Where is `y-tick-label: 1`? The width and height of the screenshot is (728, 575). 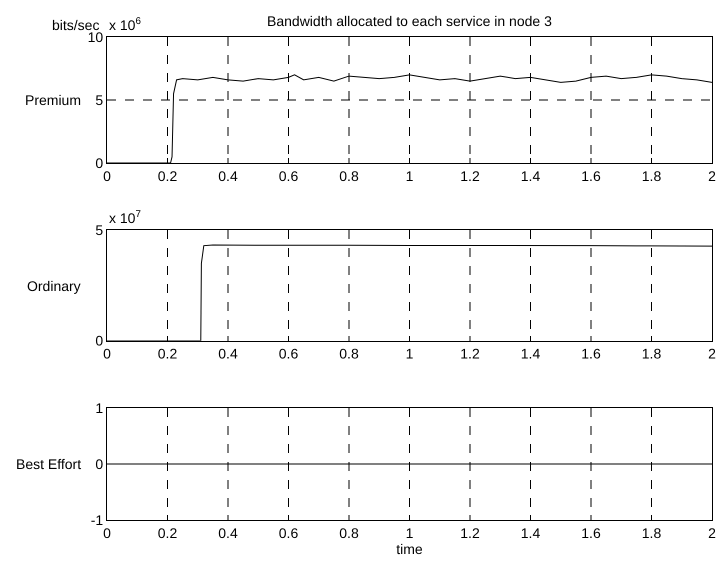 y-tick-label: 1 is located at coordinates (99, 408).